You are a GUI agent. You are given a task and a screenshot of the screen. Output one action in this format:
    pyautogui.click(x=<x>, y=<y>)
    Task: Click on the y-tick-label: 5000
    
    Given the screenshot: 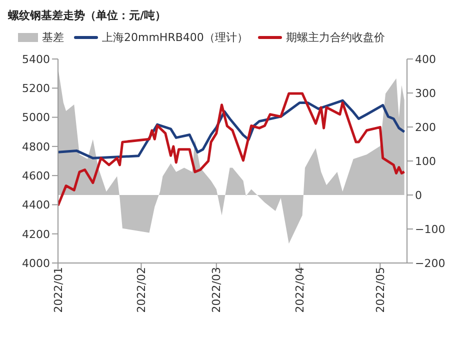 What is the action you would take?
    pyautogui.click(x=36, y=117)
    